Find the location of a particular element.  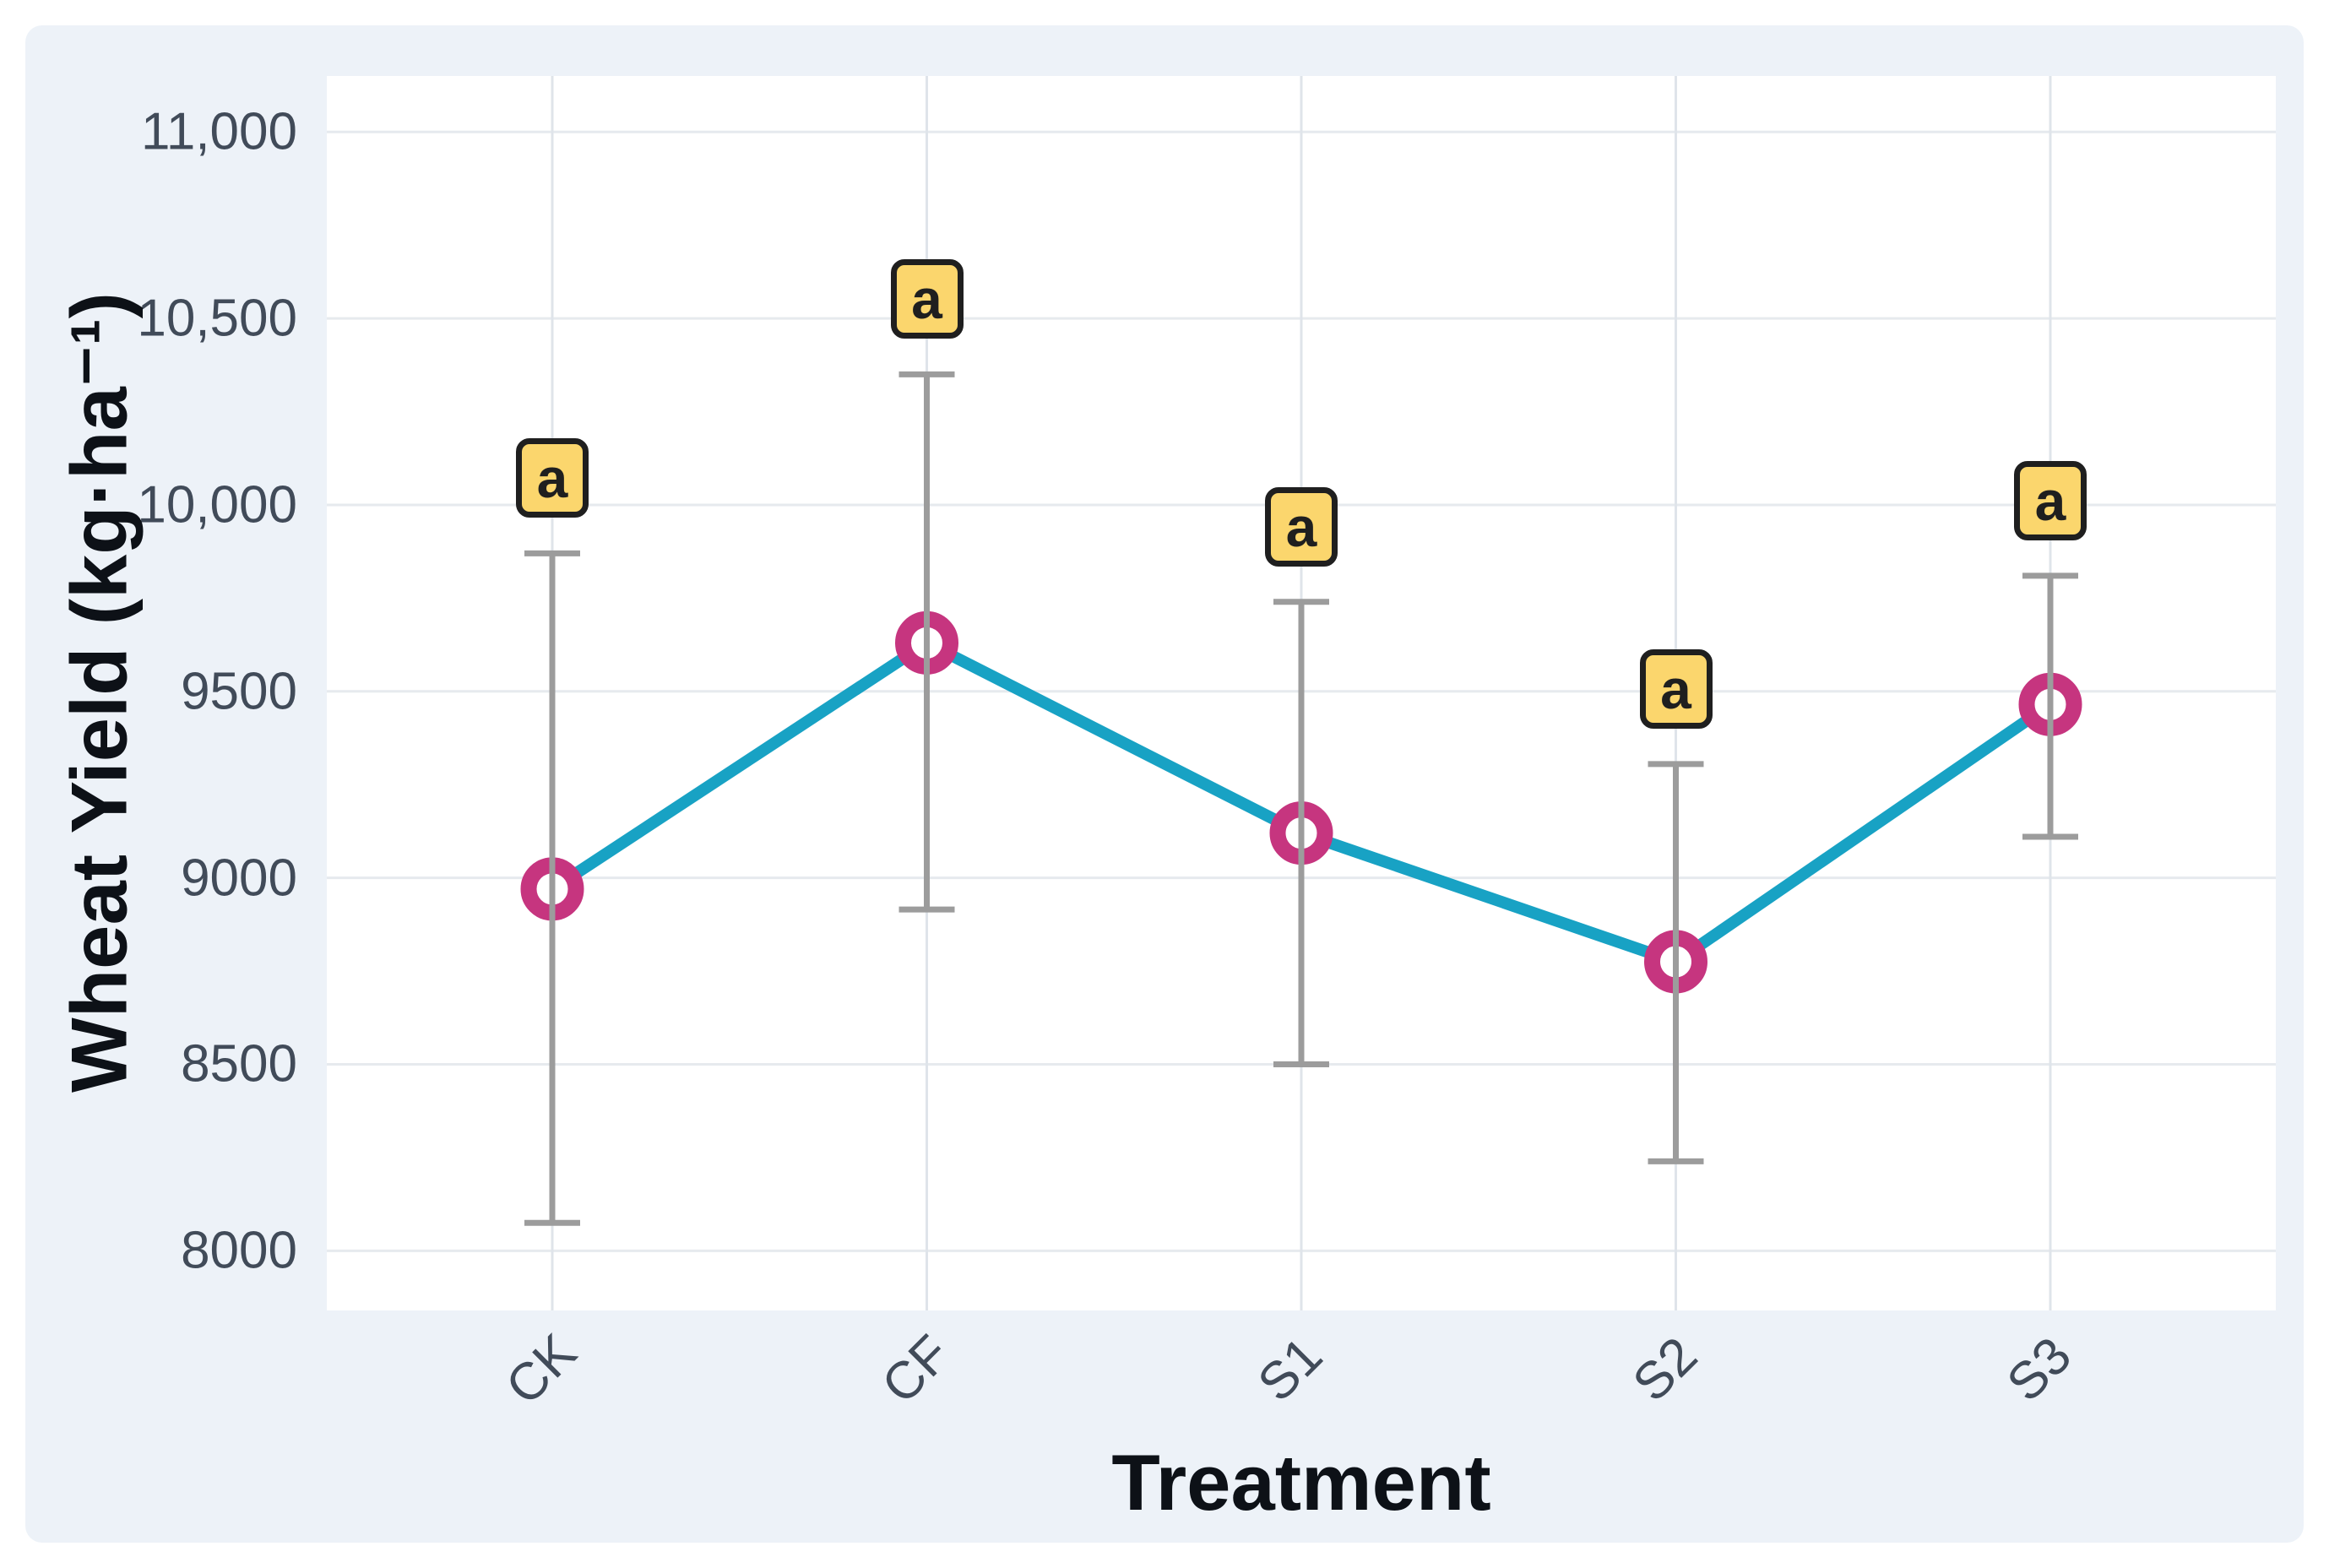

y-tick-label-10000: 10,000 is located at coordinates (217, 504).